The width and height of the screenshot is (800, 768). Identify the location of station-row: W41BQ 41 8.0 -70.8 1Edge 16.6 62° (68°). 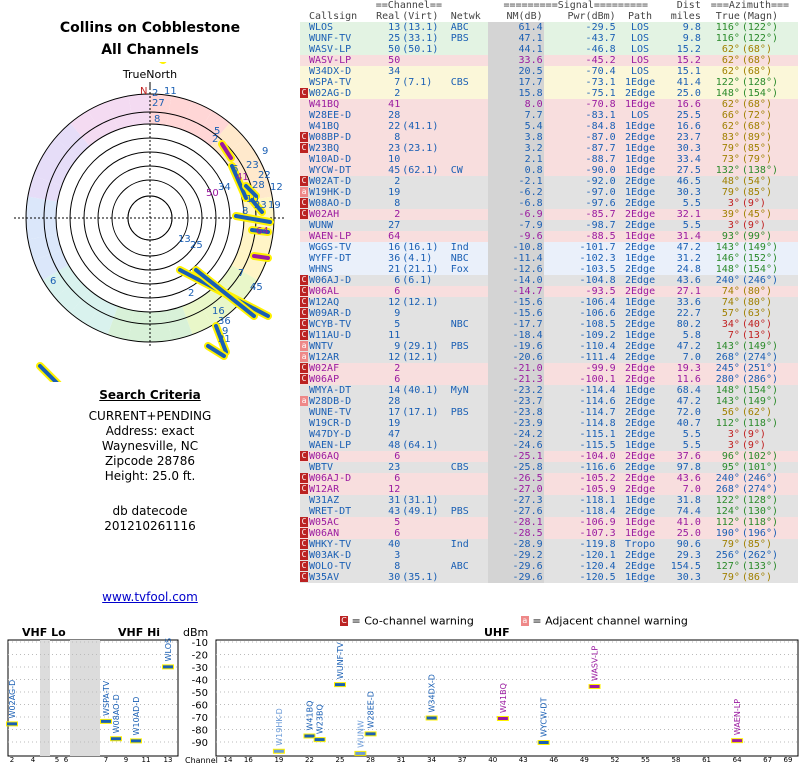
(549, 104).